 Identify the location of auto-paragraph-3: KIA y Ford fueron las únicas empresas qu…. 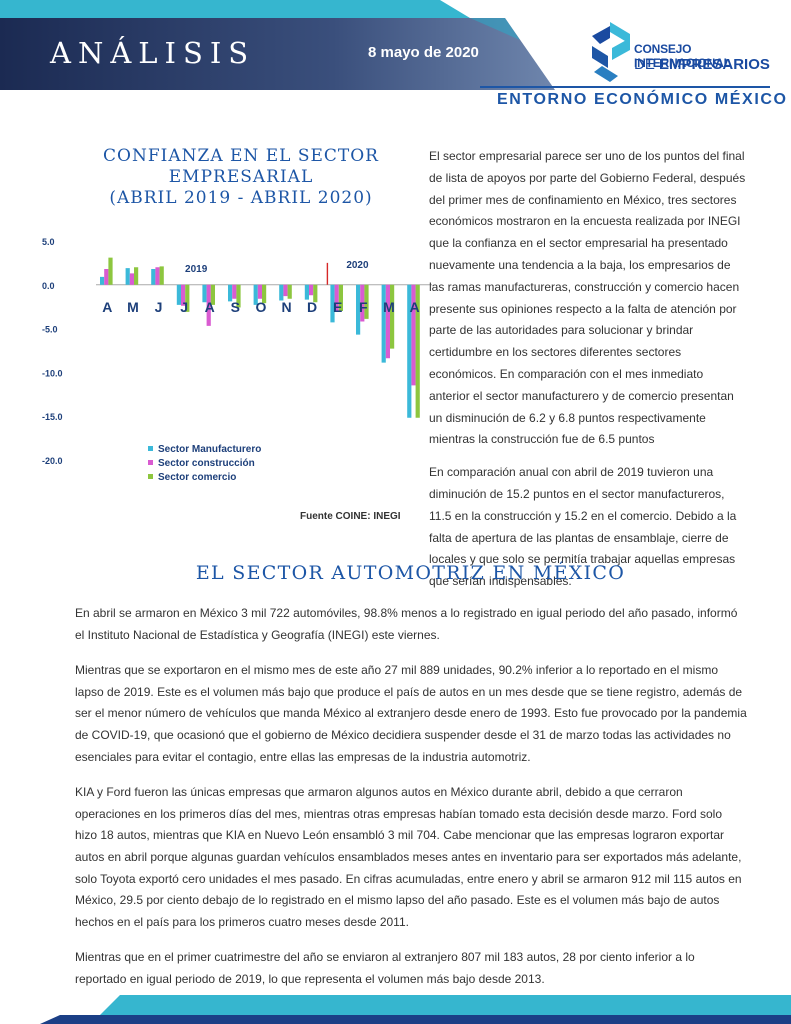
(408, 857).